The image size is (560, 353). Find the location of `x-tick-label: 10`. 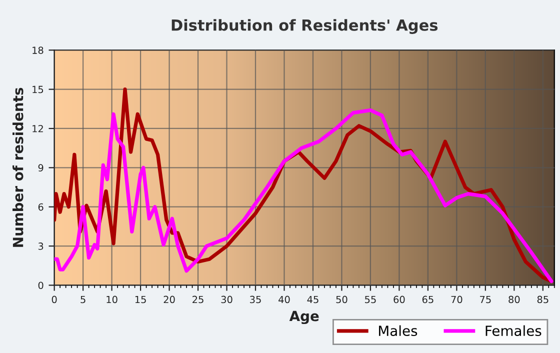

x-tick-label: 10 is located at coordinates (112, 300).